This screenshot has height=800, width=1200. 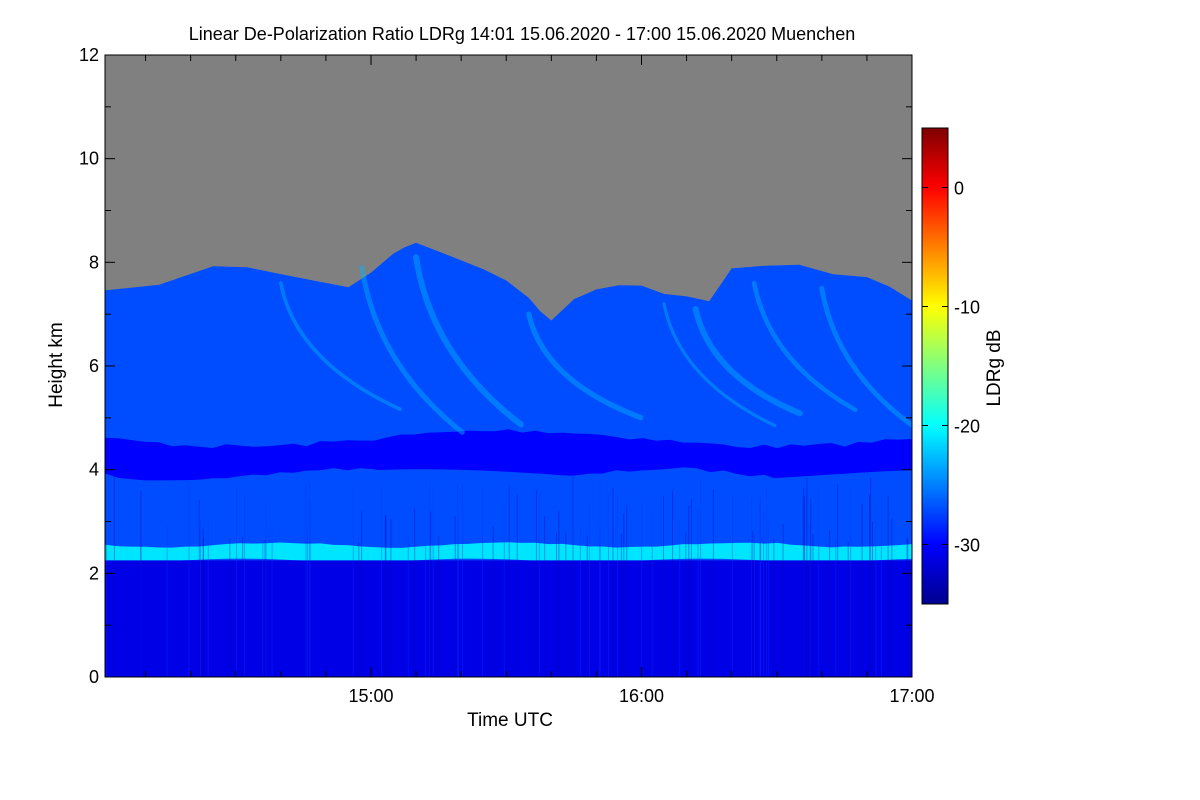 What do you see at coordinates (89, 159) in the screenshot?
I see `y-tick-label: 10` at bounding box center [89, 159].